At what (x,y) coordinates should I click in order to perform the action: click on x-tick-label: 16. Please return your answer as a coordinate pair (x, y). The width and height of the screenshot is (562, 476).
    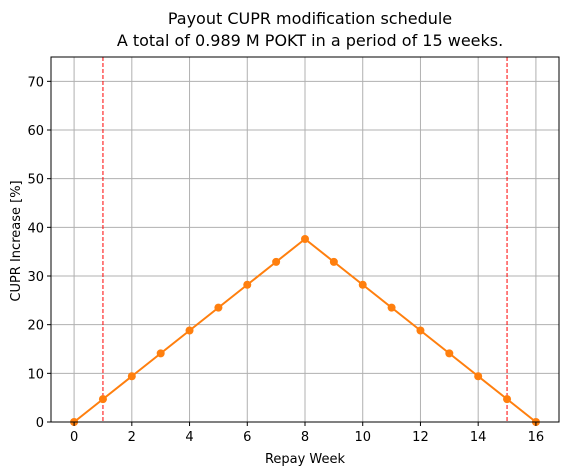
    Looking at the image, I should click on (536, 437).